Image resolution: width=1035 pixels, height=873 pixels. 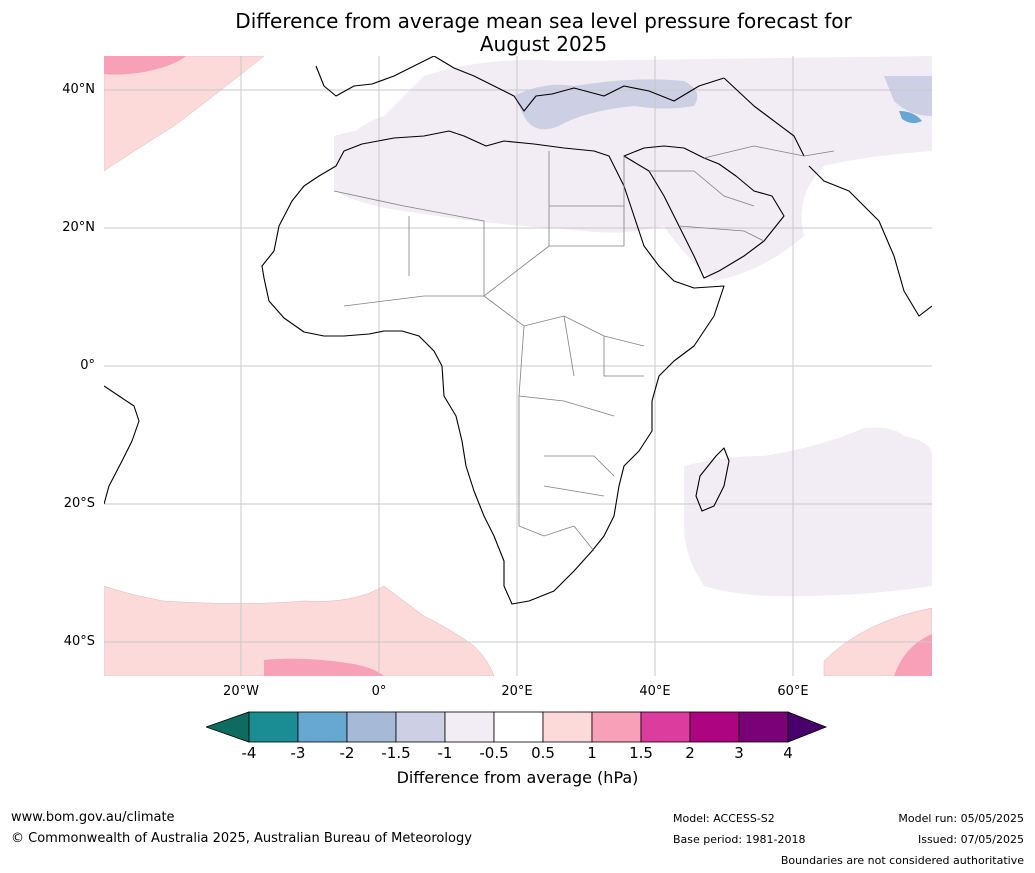 What do you see at coordinates (494, 753) in the screenshot?
I see `colorbar-tick-label: -0.5` at bounding box center [494, 753].